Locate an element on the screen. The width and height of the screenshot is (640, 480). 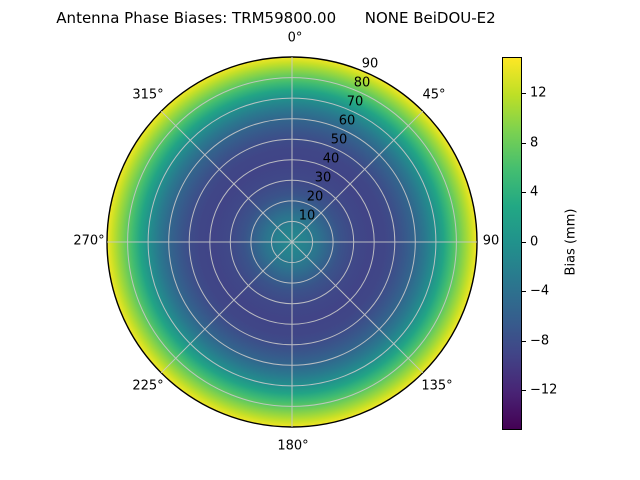
colorbar-tick-label-4: 4 is located at coordinates (534, 192).